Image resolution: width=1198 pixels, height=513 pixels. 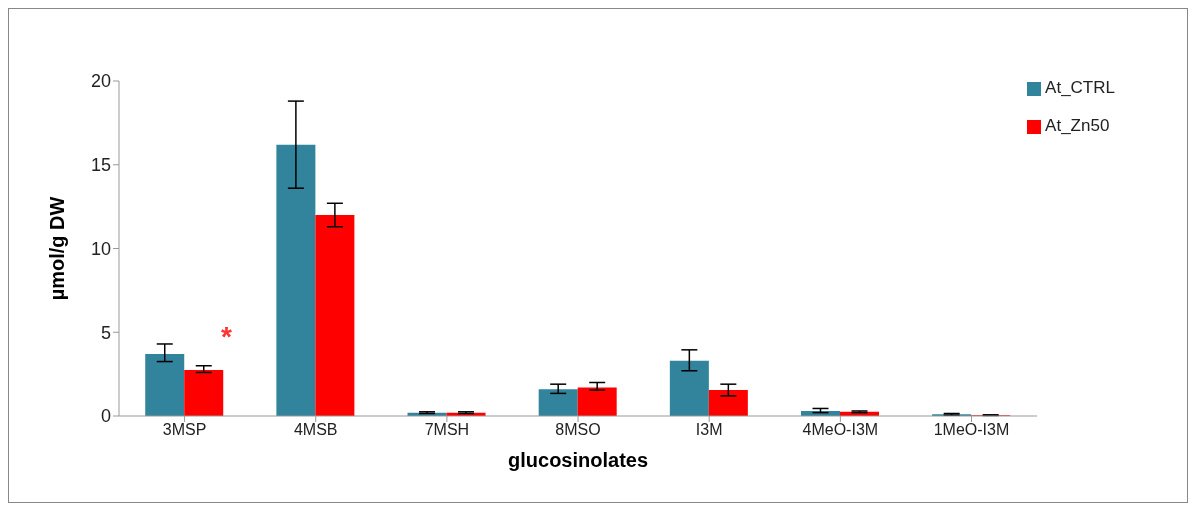 What do you see at coordinates (578, 430) in the screenshot?
I see `x-tick-label: 8MSO` at bounding box center [578, 430].